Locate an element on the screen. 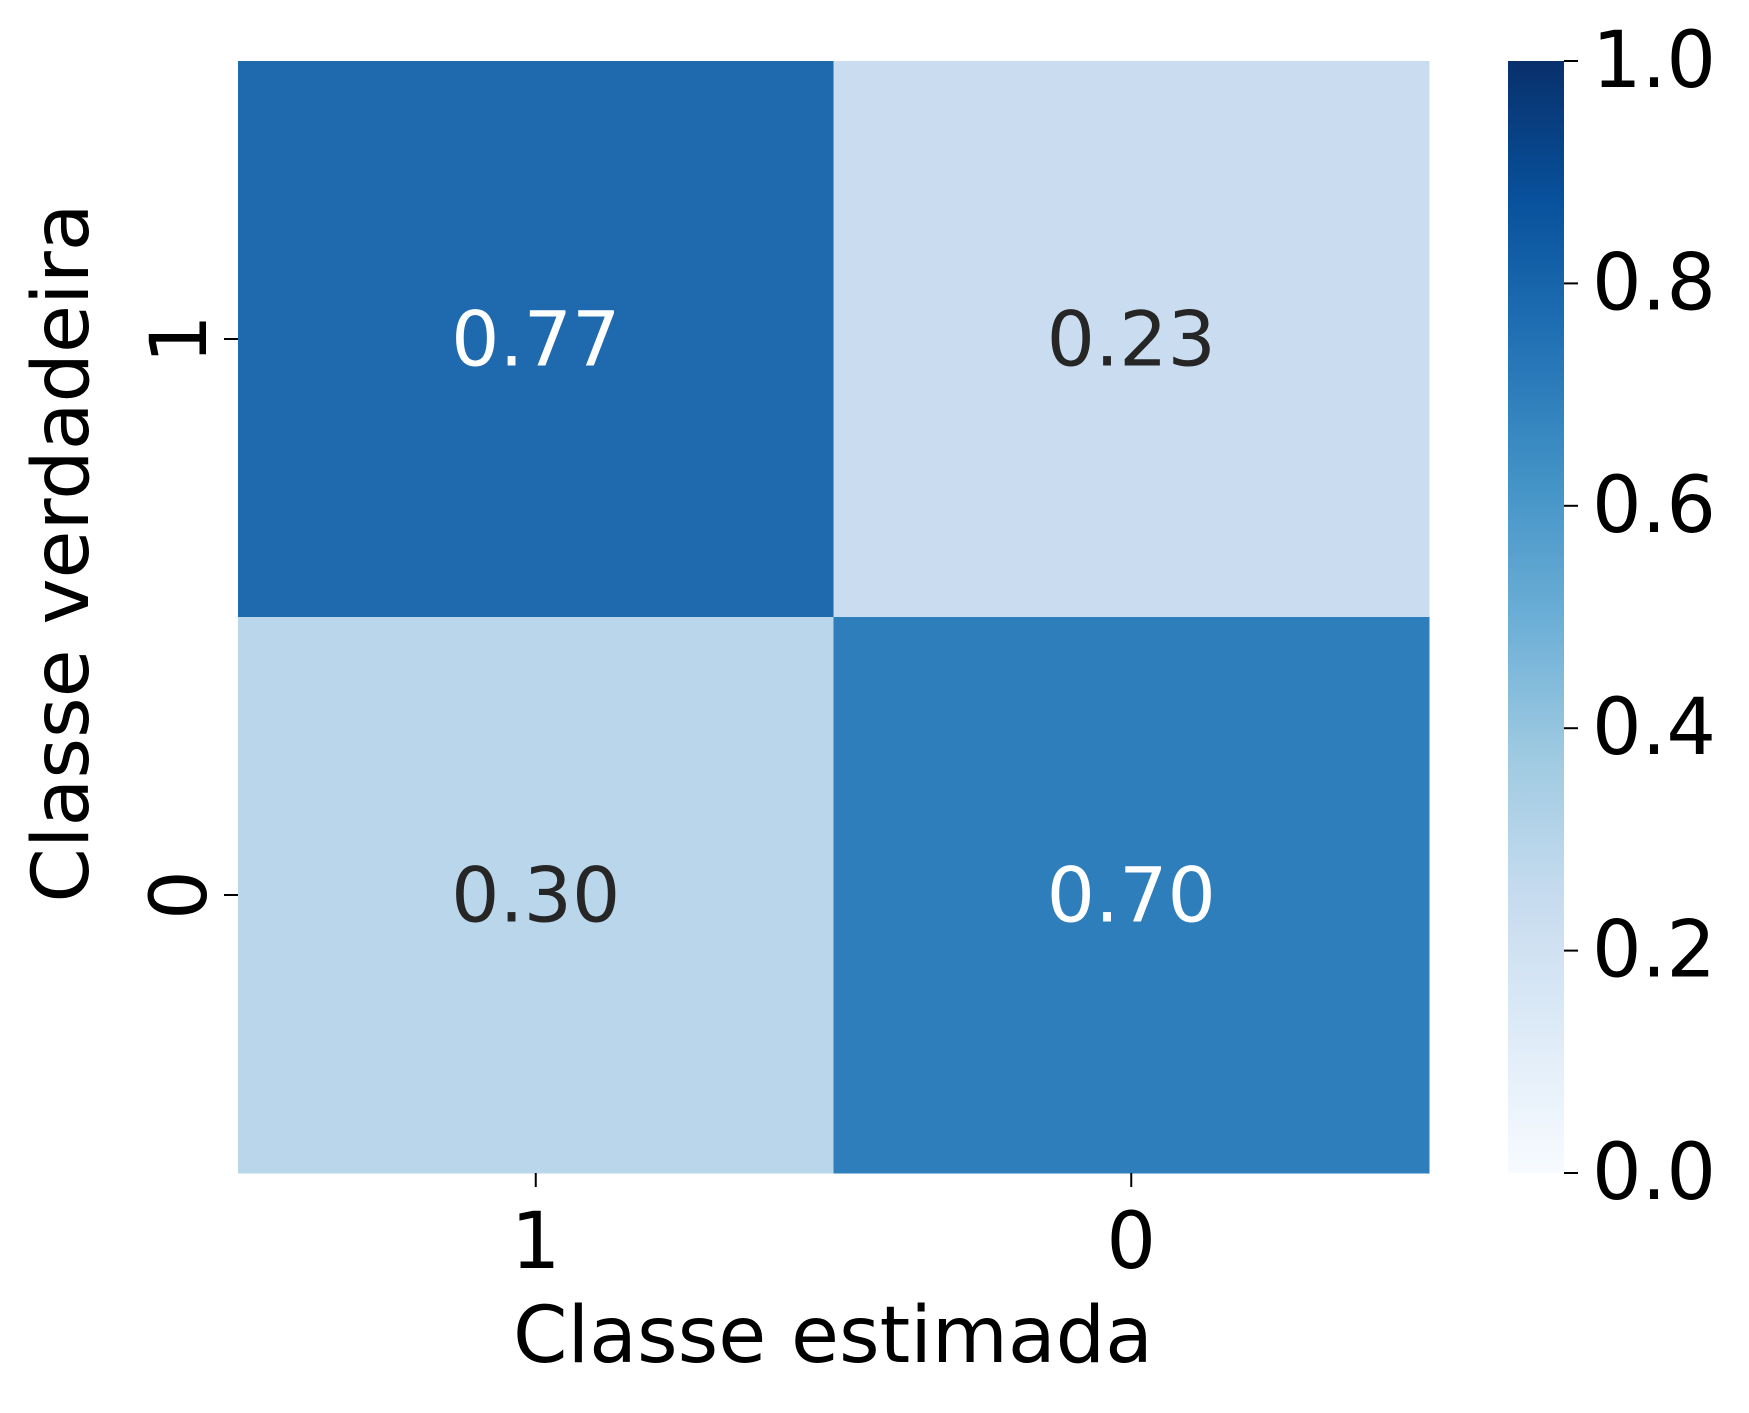 This screenshot has width=1749, height=1413. cell-value-label-0-1: 0.23 is located at coordinates (1131, 339).